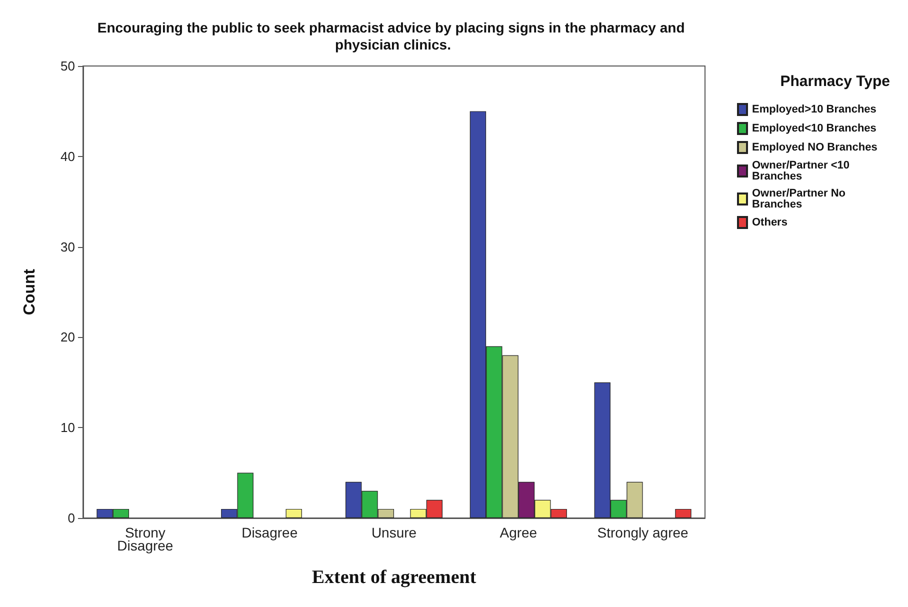 The width and height of the screenshot is (908, 607). I want to click on x-tick-label: Strony Disagree, so click(145, 539).